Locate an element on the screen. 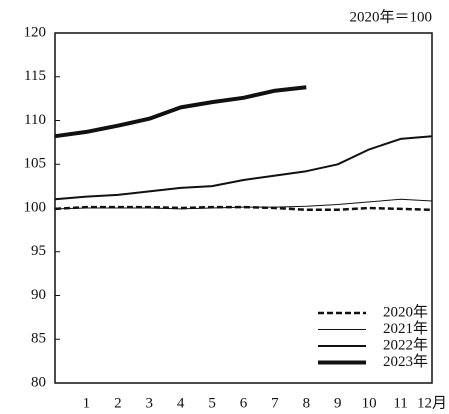 The height and width of the screenshot is (414, 449). x-tick-label: 11 is located at coordinates (400, 403).